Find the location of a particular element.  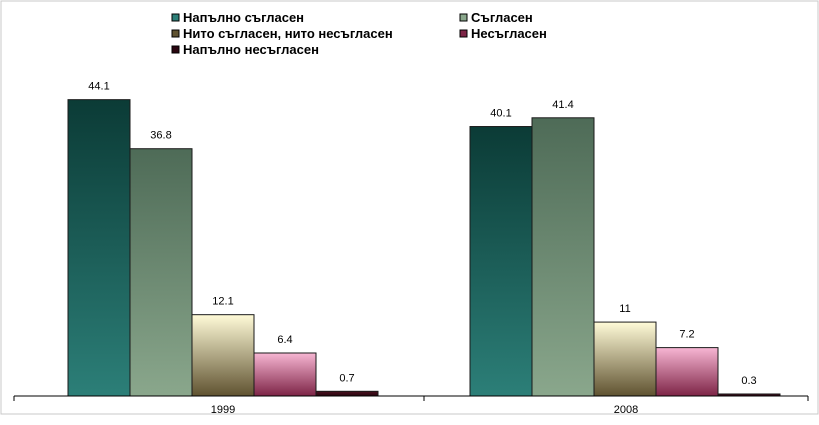

data-label-2008-series-2: 11 is located at coordinates (624, 309).